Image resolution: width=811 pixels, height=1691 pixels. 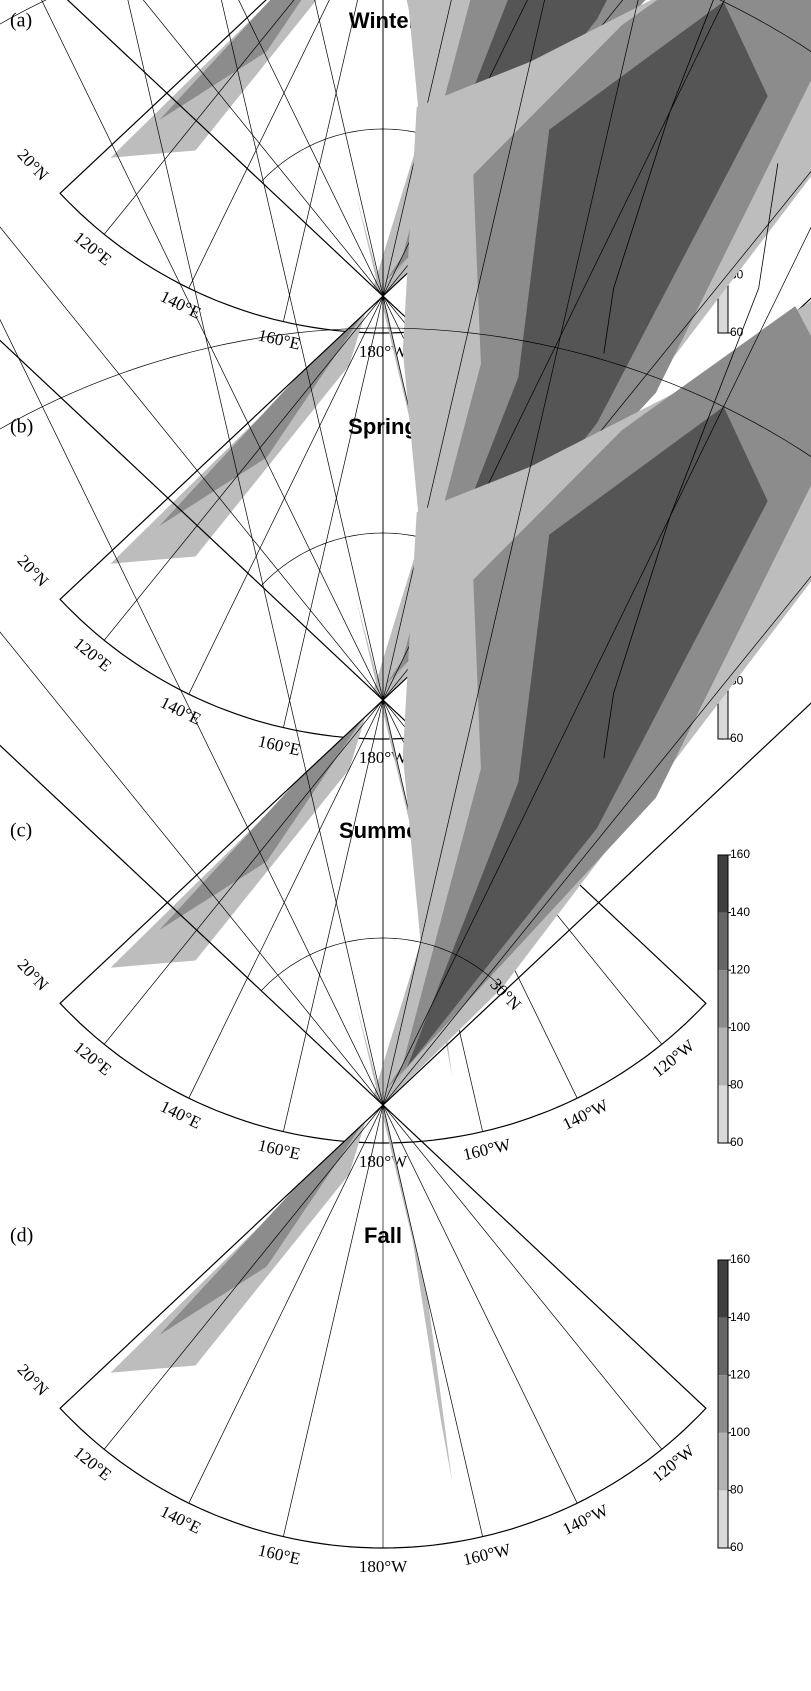 What do you see at coordinates (21, 427) in the screenshot?
I see `panel-label: (b)` at bounding box center [21, 427].